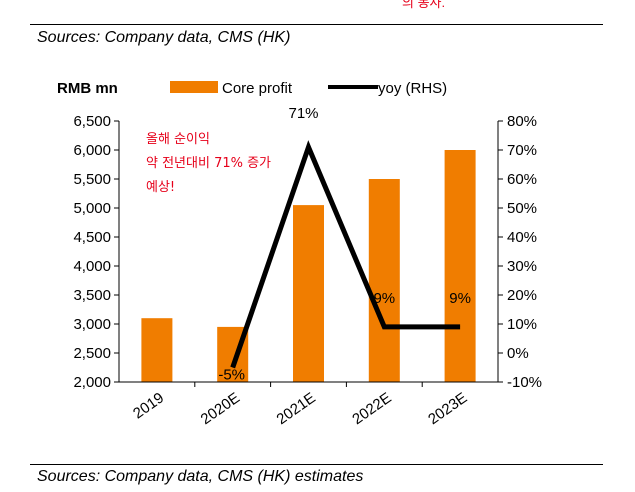 This screenshot has width=635, height=492. Describe the element at coordinates (92, 353) in the screenshot. I see `y-tick-label-left: 2,500` at that location.